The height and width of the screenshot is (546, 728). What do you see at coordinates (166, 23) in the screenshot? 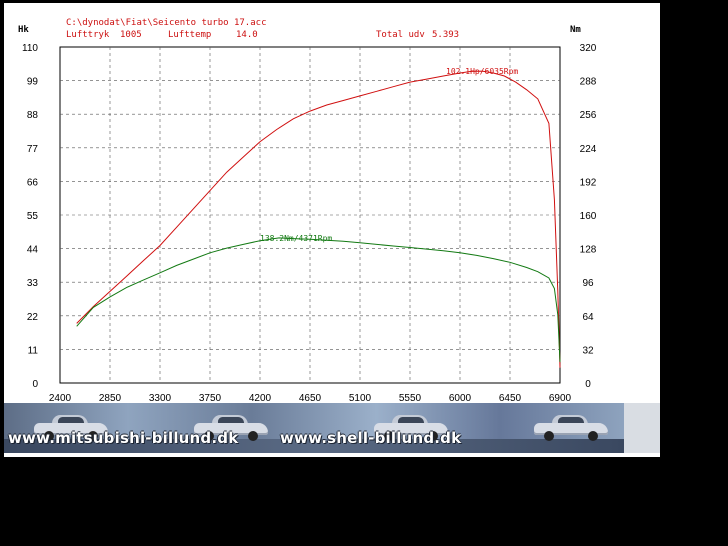
I see `file-path: C:\dynodat\Fiat\Seicento turbo 17.acc` at bounding box center [166, 23].